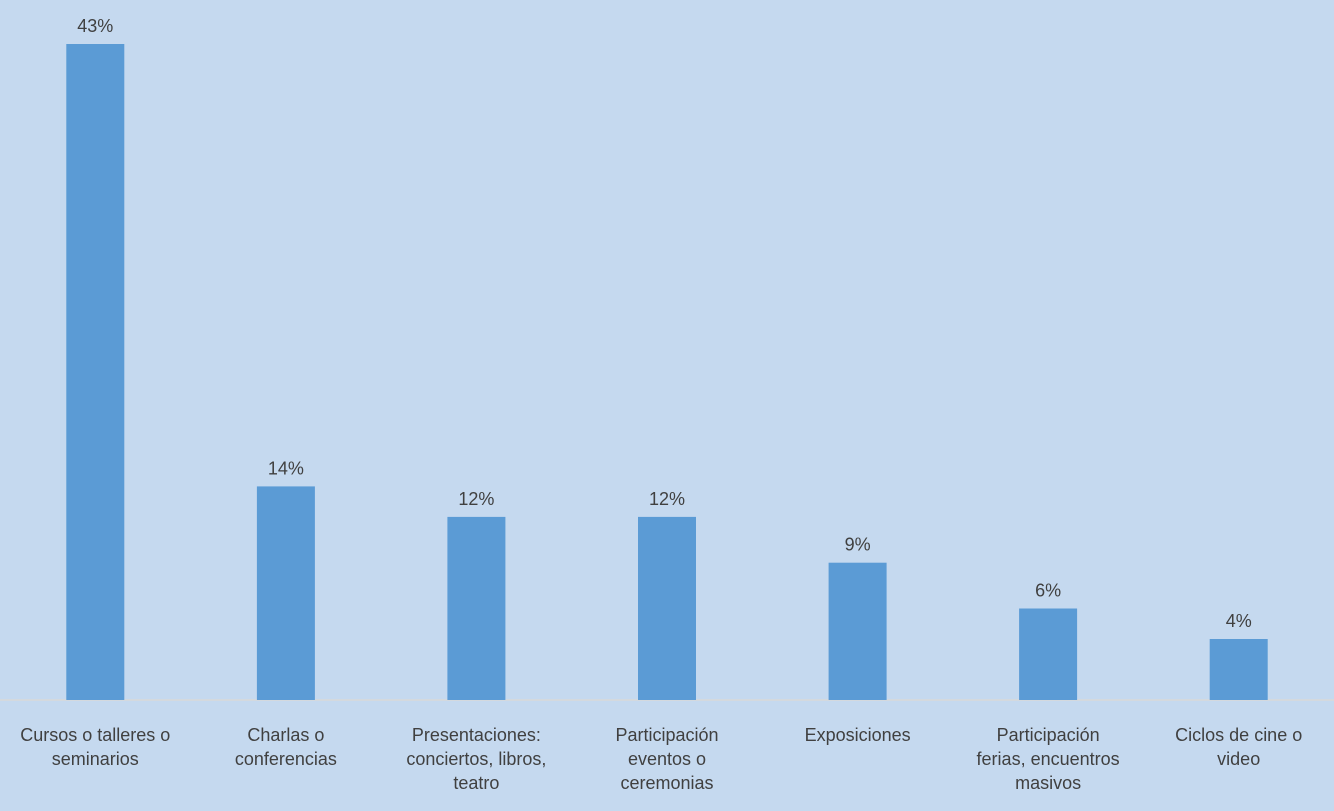 This screenshot has height=811, width=1334. I want to click on category-label-line: ferias, encuentros, so click(1048, 759).